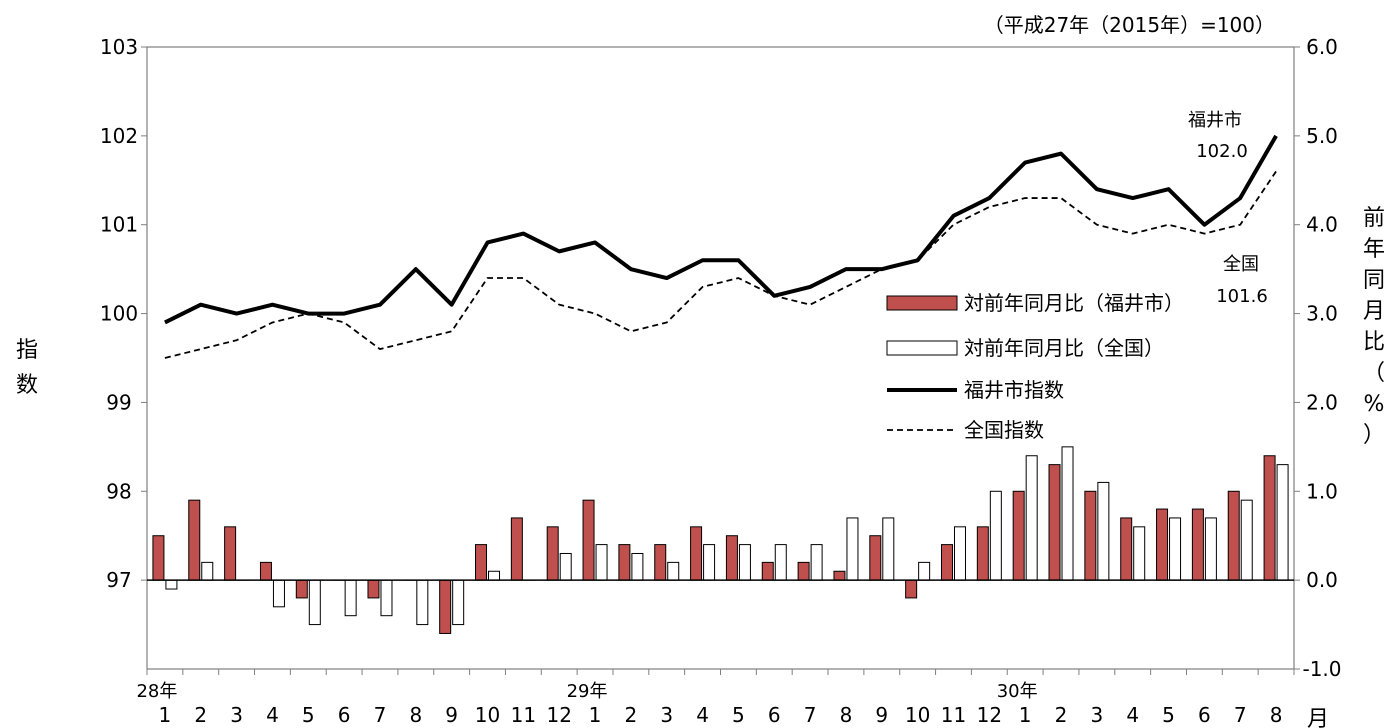  What do you see at coordinates (1222, 151) in the screenshot?
I see `annotation-fukui-value: 102.0` at bounding box center [1222, 151].